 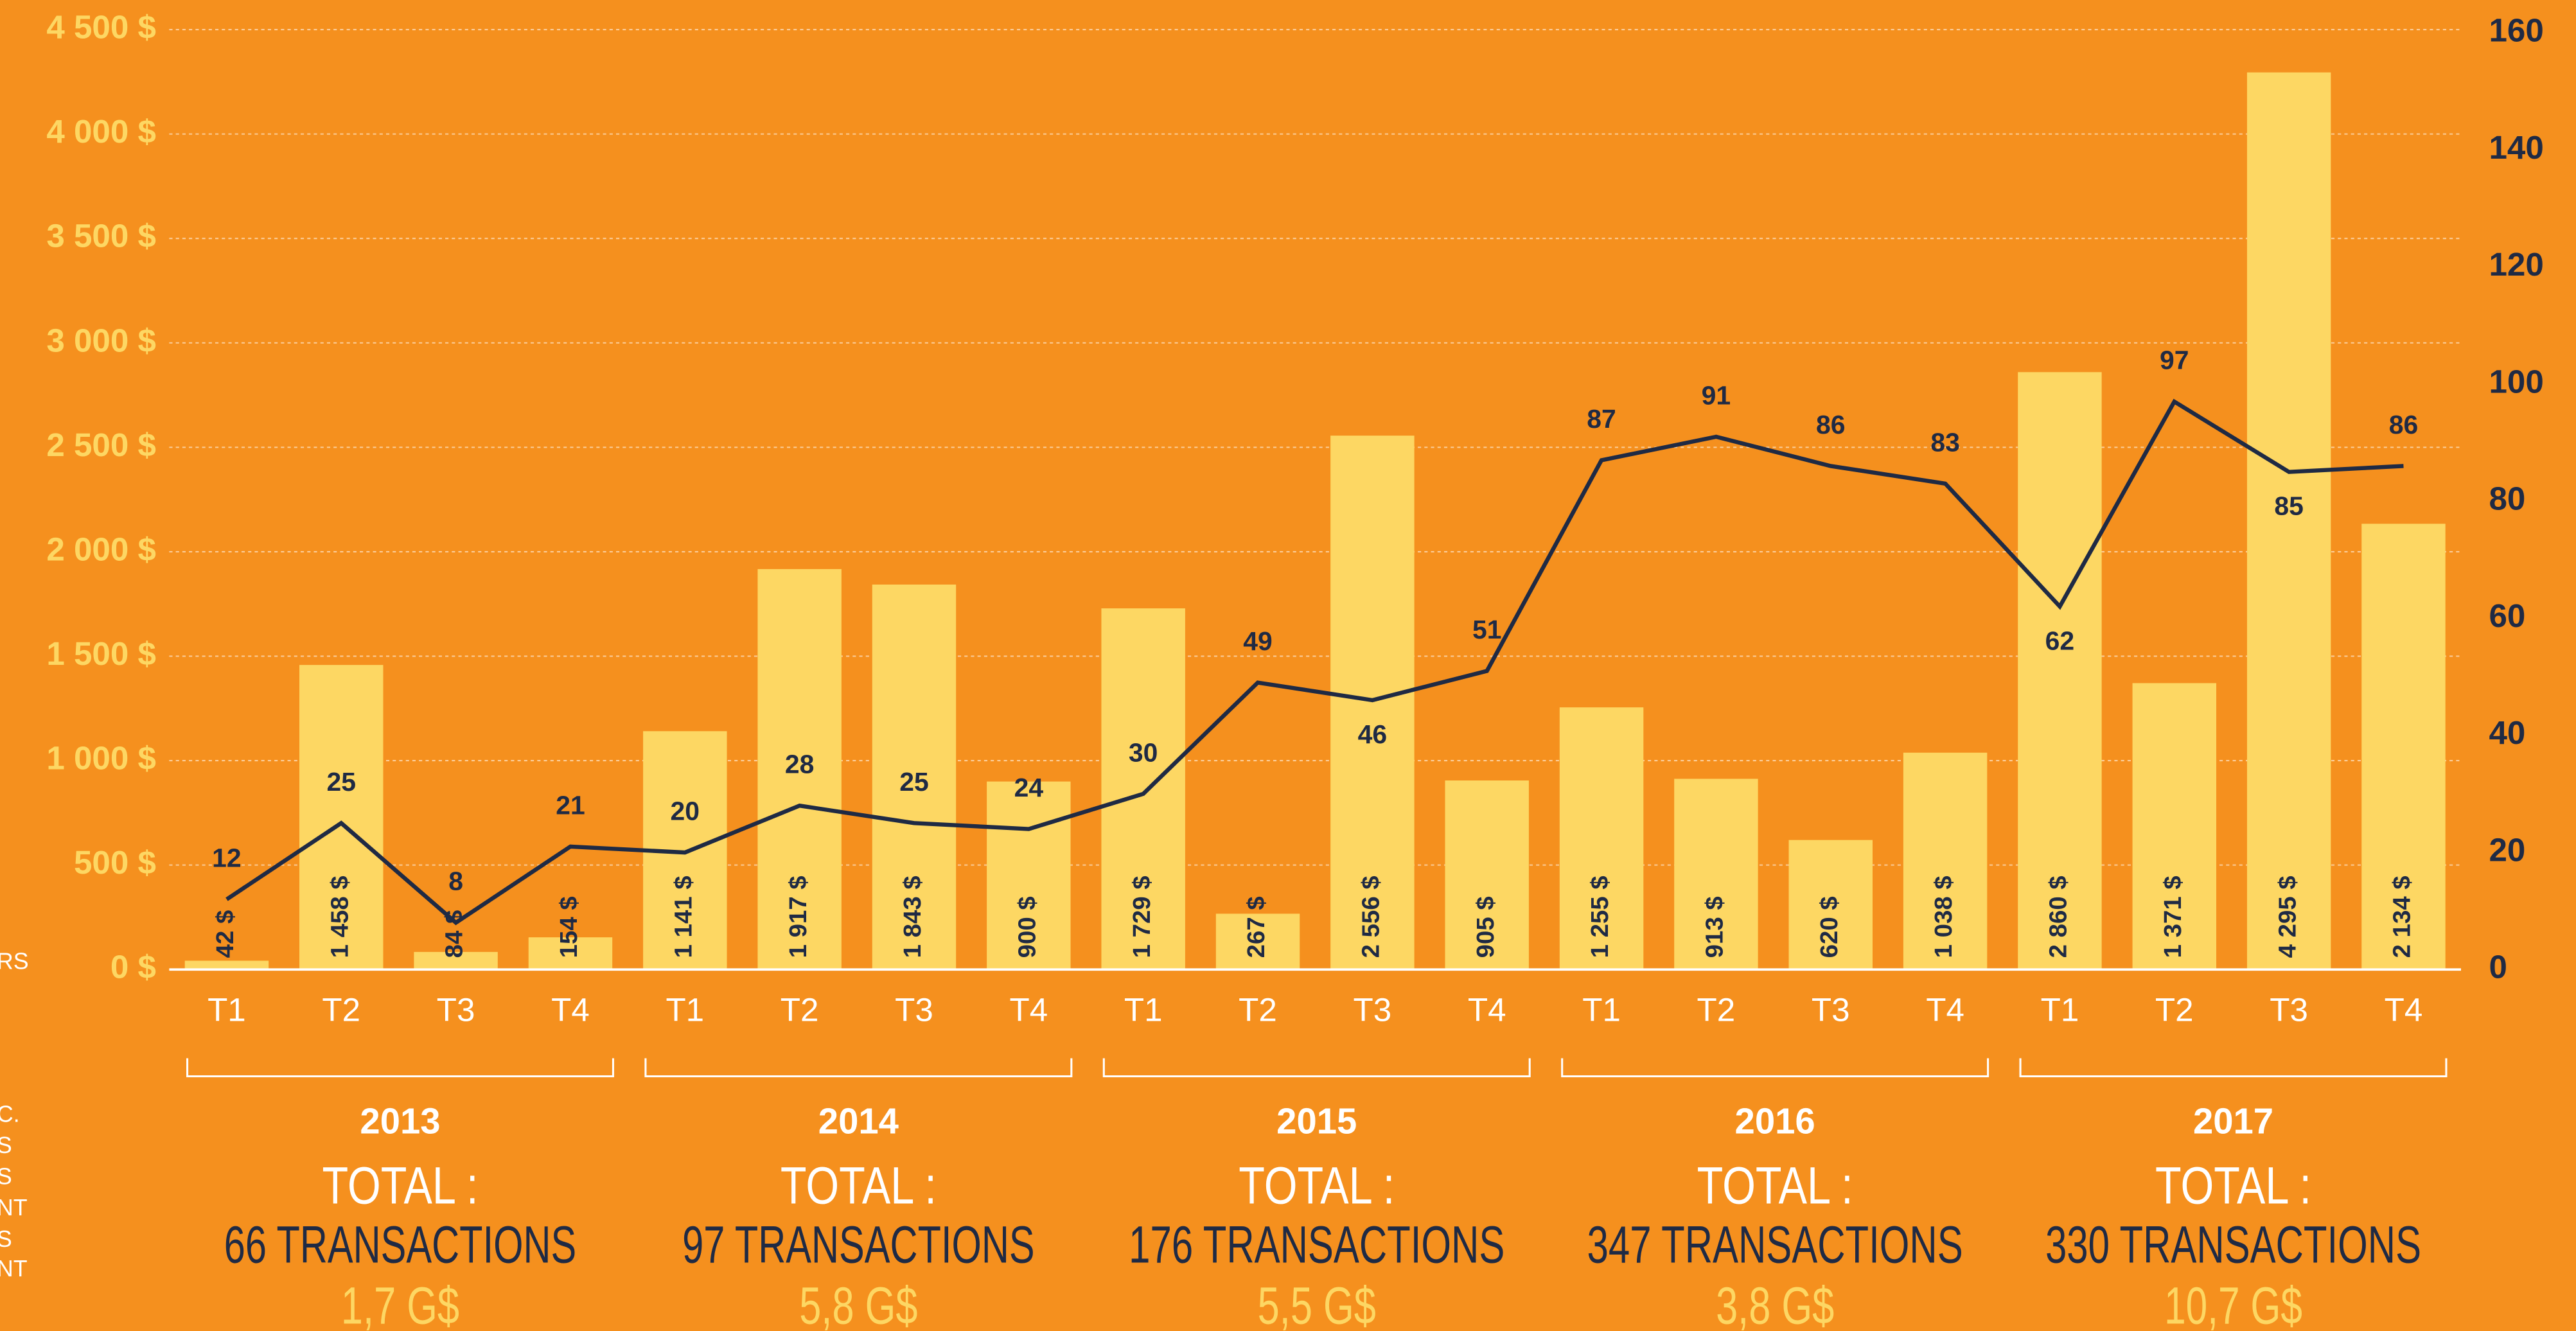 I want to click on y2-tick-label: 80, so click(x=2507, y=498).